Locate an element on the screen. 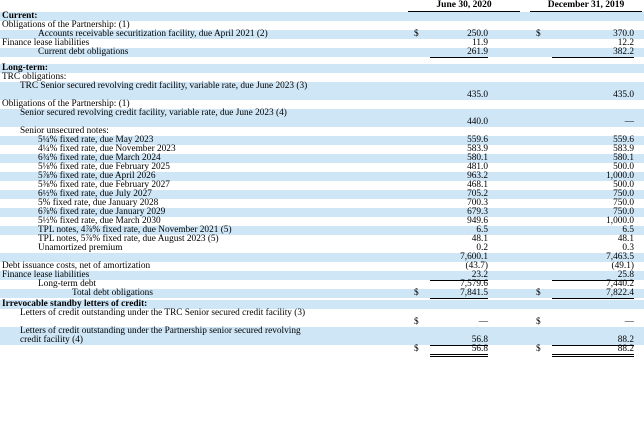  row-label: 6⅞% fixed rate, due January 2029 is located at coordinates (102, 212).